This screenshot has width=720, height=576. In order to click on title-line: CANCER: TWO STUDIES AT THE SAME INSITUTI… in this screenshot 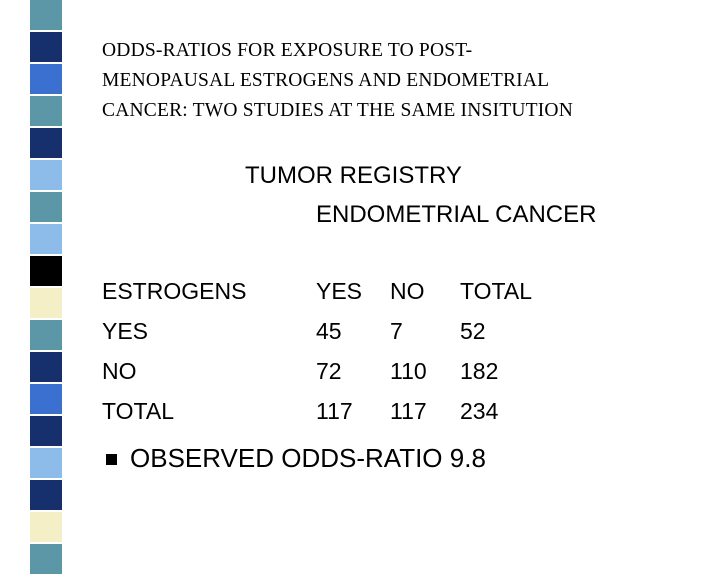, I will do `click(337, 110)`.